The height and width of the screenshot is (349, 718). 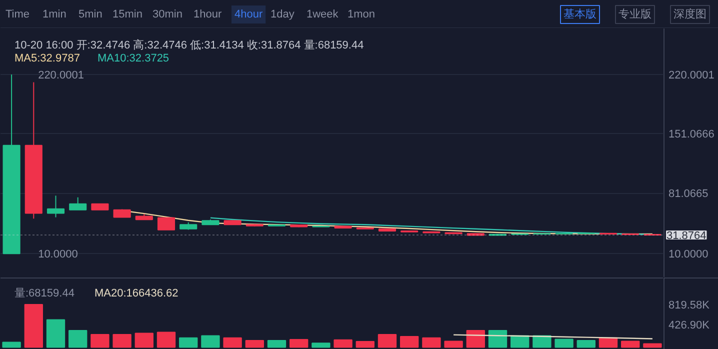 What do you see at coordinates (54, 14) in the screenshot?
I see `text: 1min` at bounding box center [54, 14].